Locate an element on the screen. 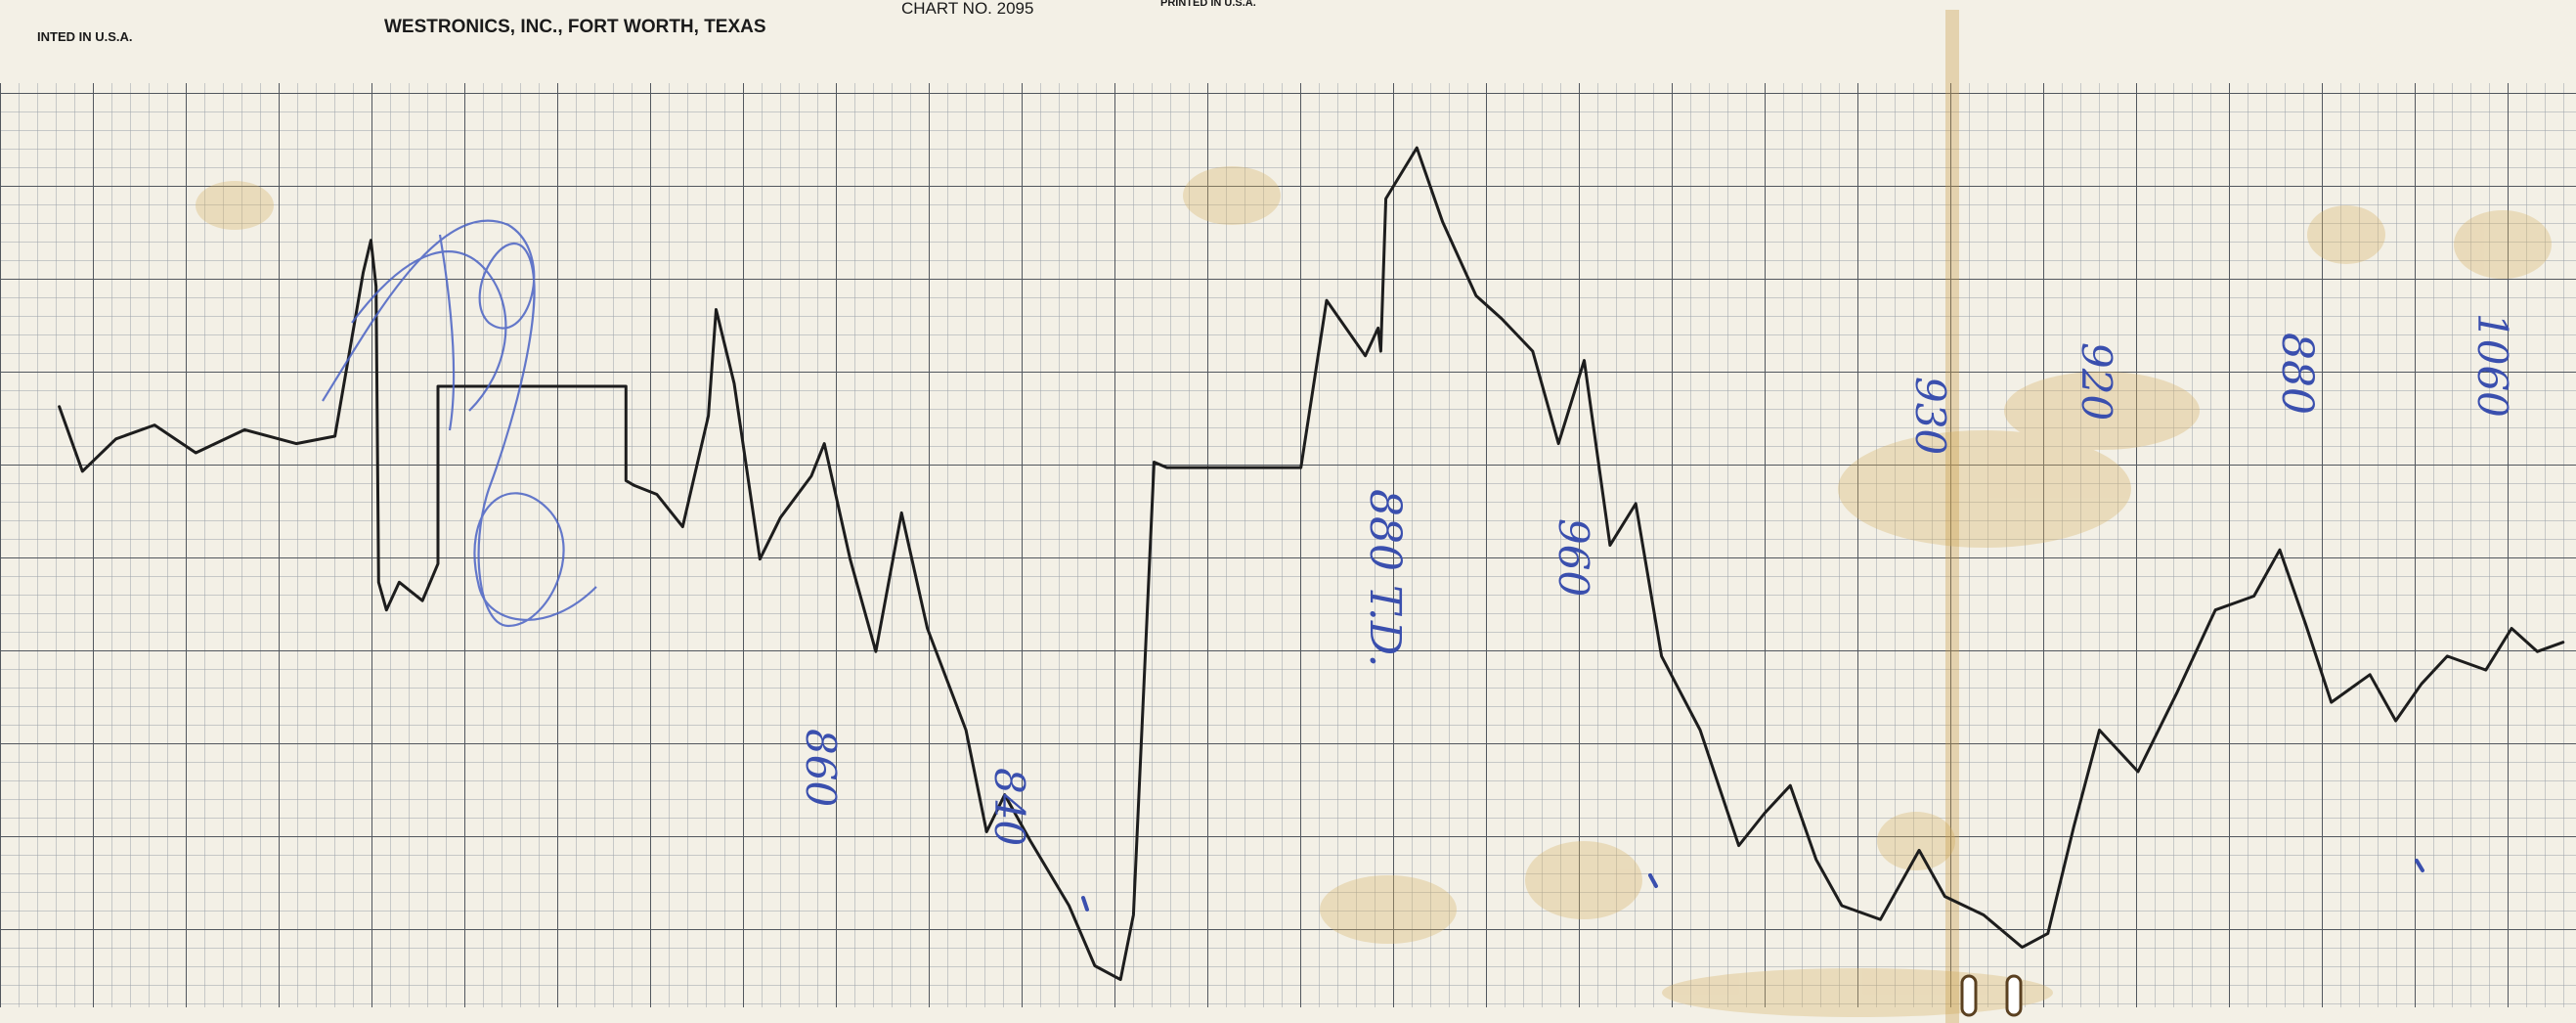 This screenshot has width=2576, height=1023. note-930: 930 is located at coordinates (1930, 416).